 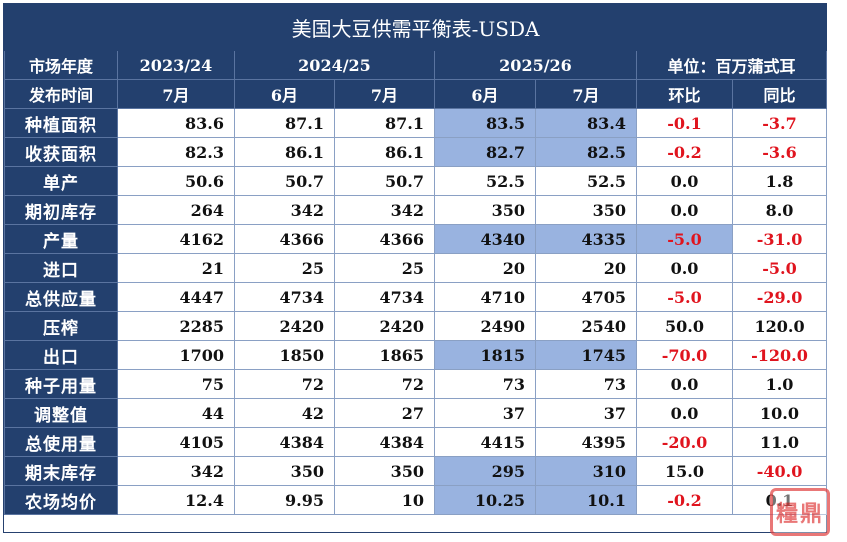 I want to click on value-cell: 25, so click(x=384, y=268).